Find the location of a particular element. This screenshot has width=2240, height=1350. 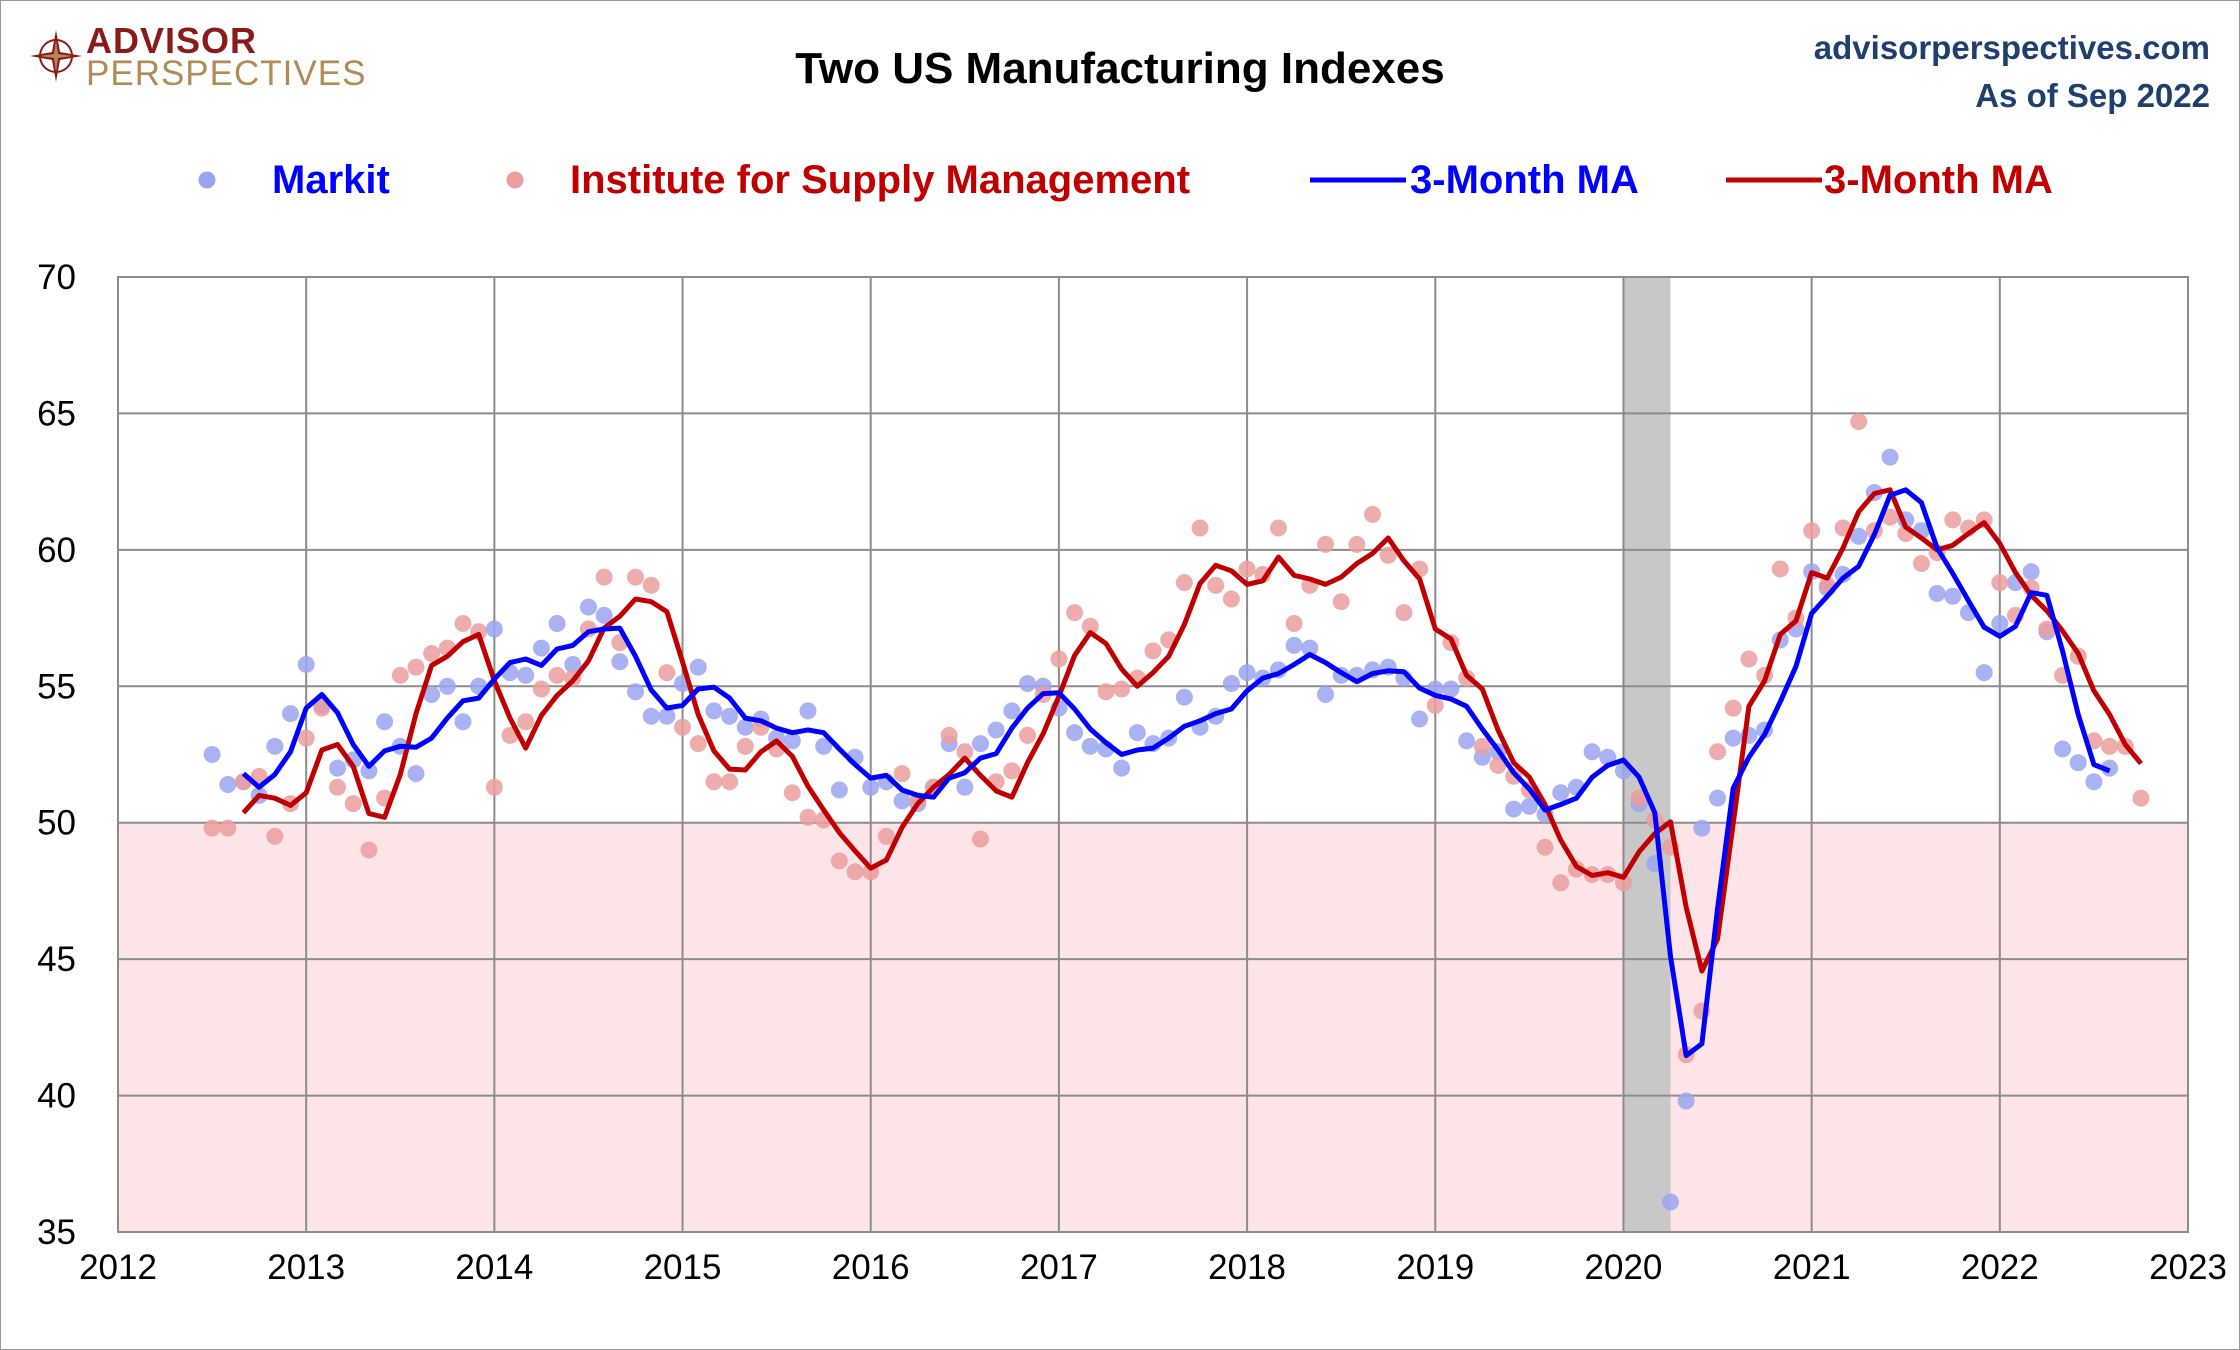

recession-band is located at coordinates (1647, 754).